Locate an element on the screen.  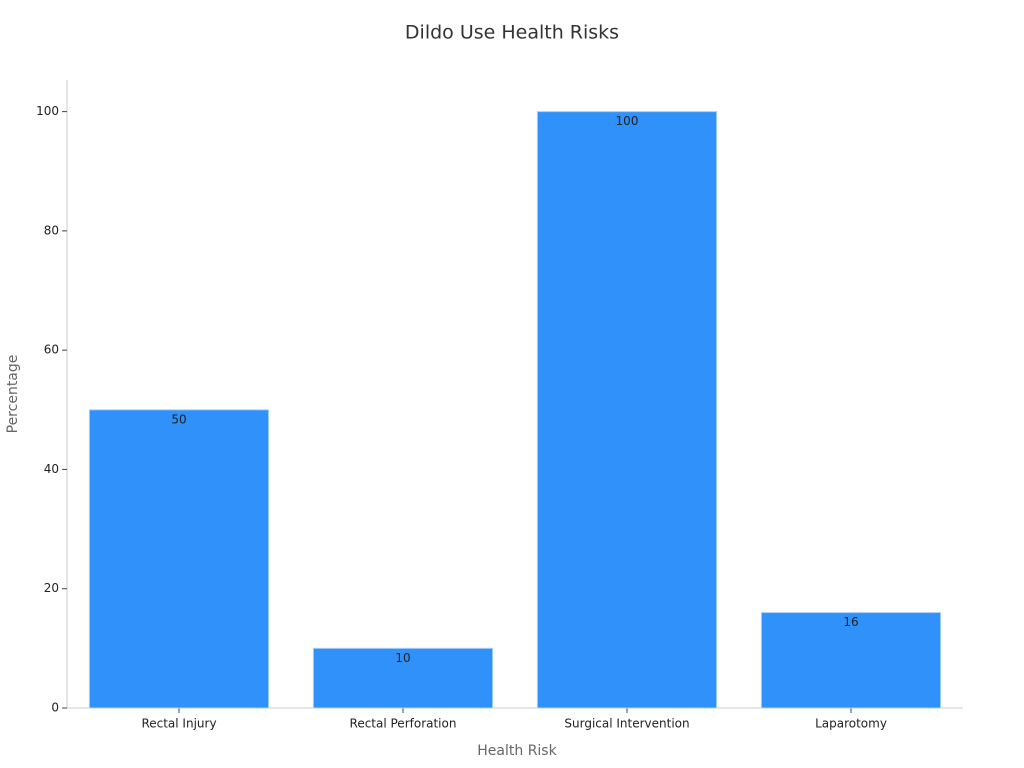
y-tick-label: 80 is located at coordinates (51, 230).